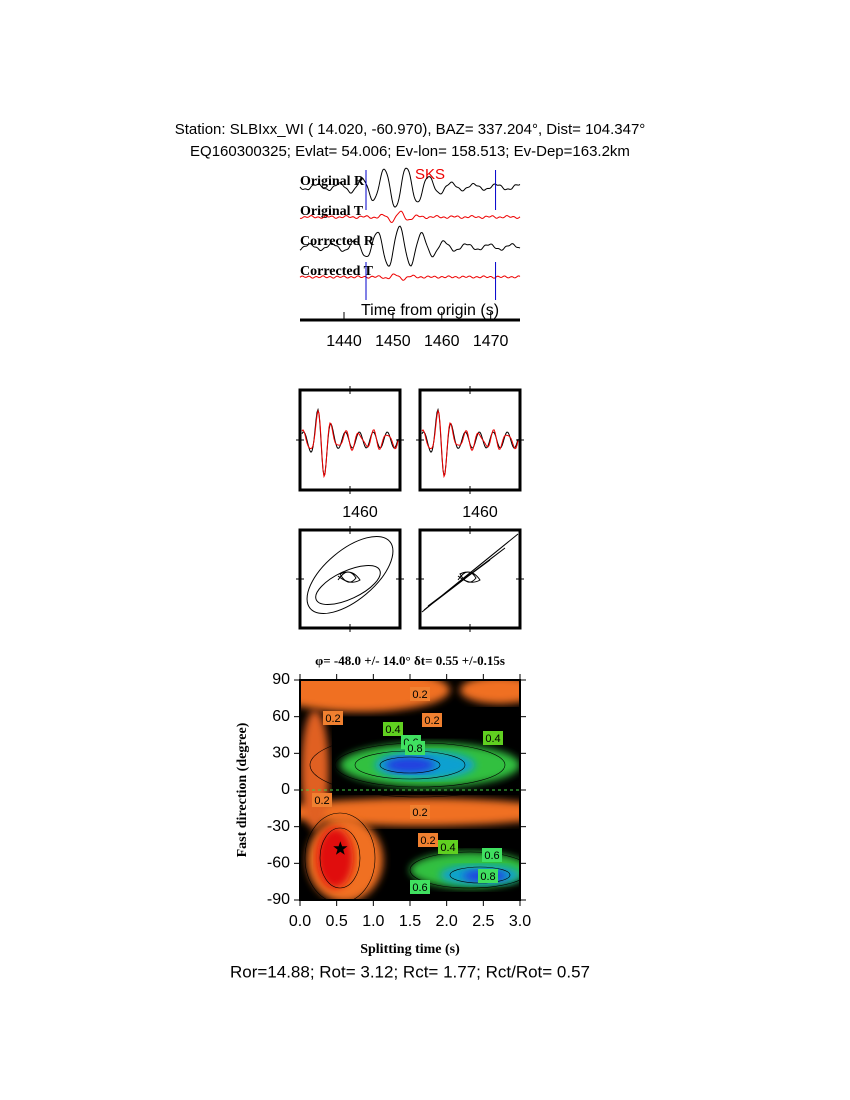  I want to click on x-tick-label: 1470, so click(491, 341).